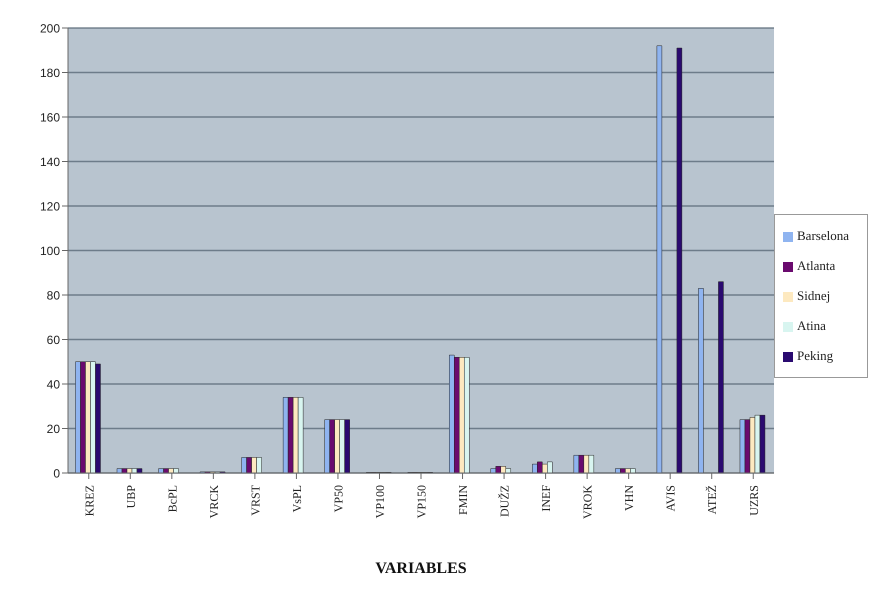 The height and width of the screenshot is (592, 888). What do you see at coordinates (53, 295) in the screenshot?
I see `y-tick-label: 80` at bounding box center [53, 295].